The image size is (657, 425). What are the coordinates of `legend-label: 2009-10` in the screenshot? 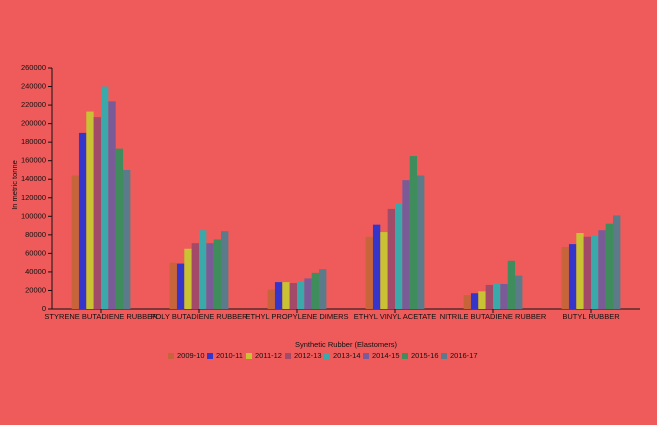 It's located at (191, 355).